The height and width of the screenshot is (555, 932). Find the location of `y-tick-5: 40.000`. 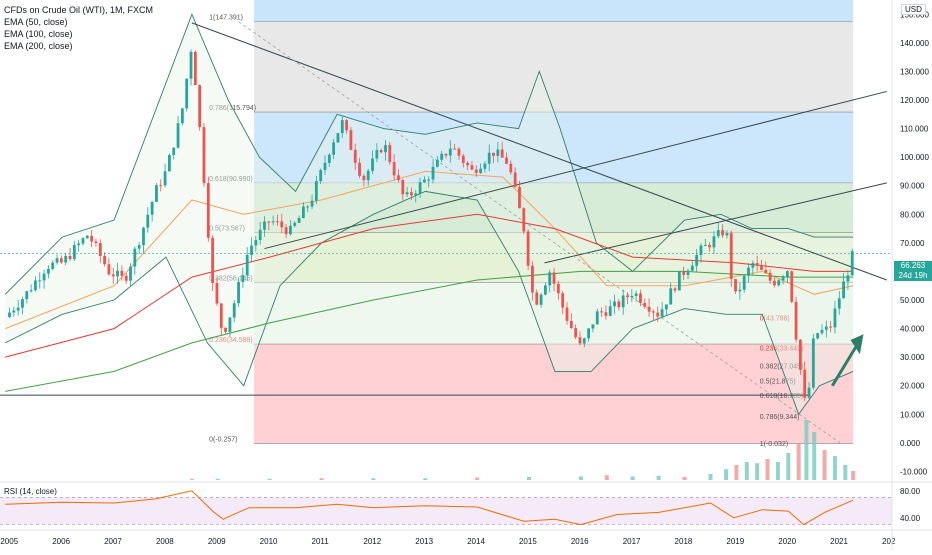

y-tick-5: 40.000 is located at coordinates (912, 329).